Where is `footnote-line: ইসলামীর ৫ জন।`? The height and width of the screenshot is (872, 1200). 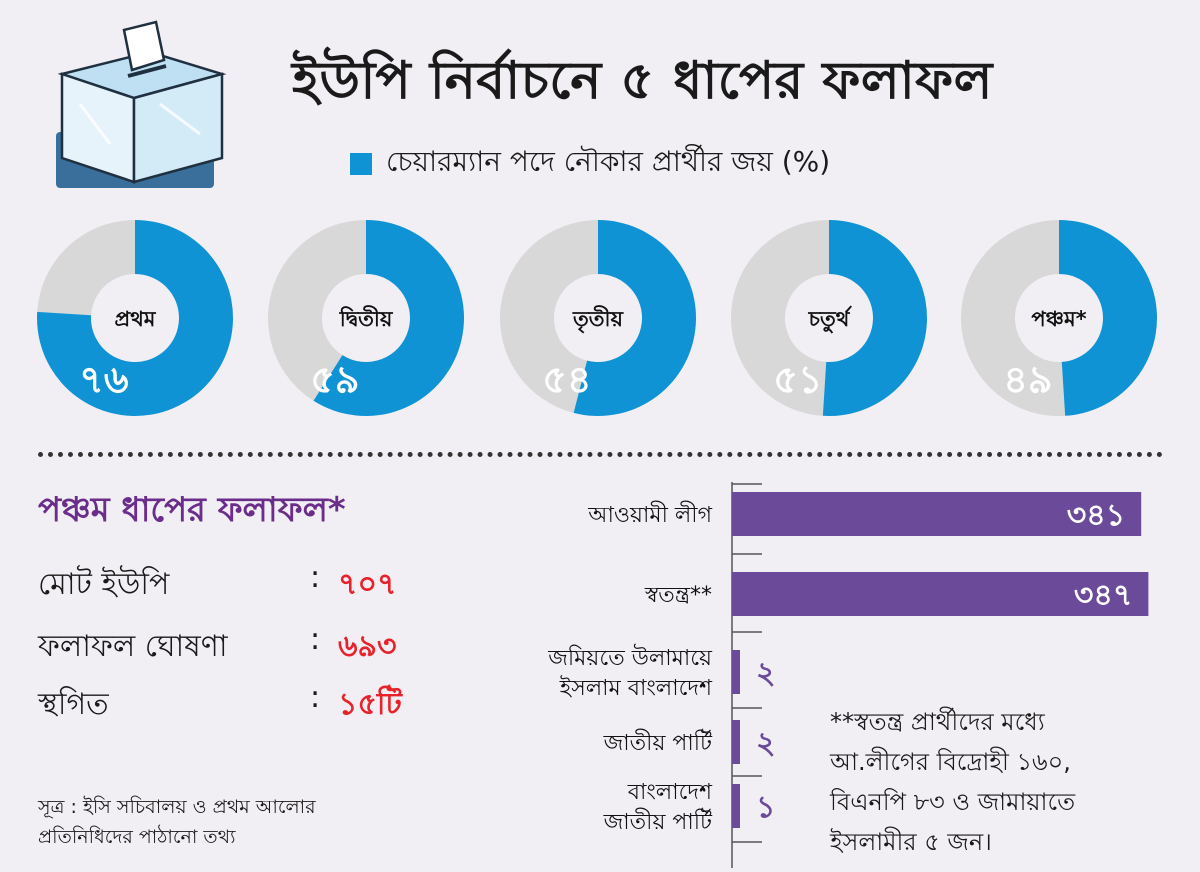 footnote-line: ইসলামীর ৫ জন। is located at coordinates (911, 842).